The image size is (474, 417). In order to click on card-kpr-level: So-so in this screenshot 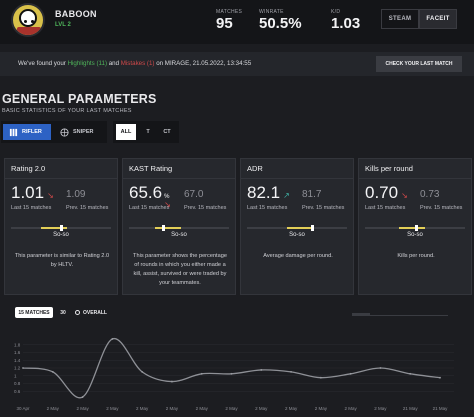, I will do `click(415, 235)`.